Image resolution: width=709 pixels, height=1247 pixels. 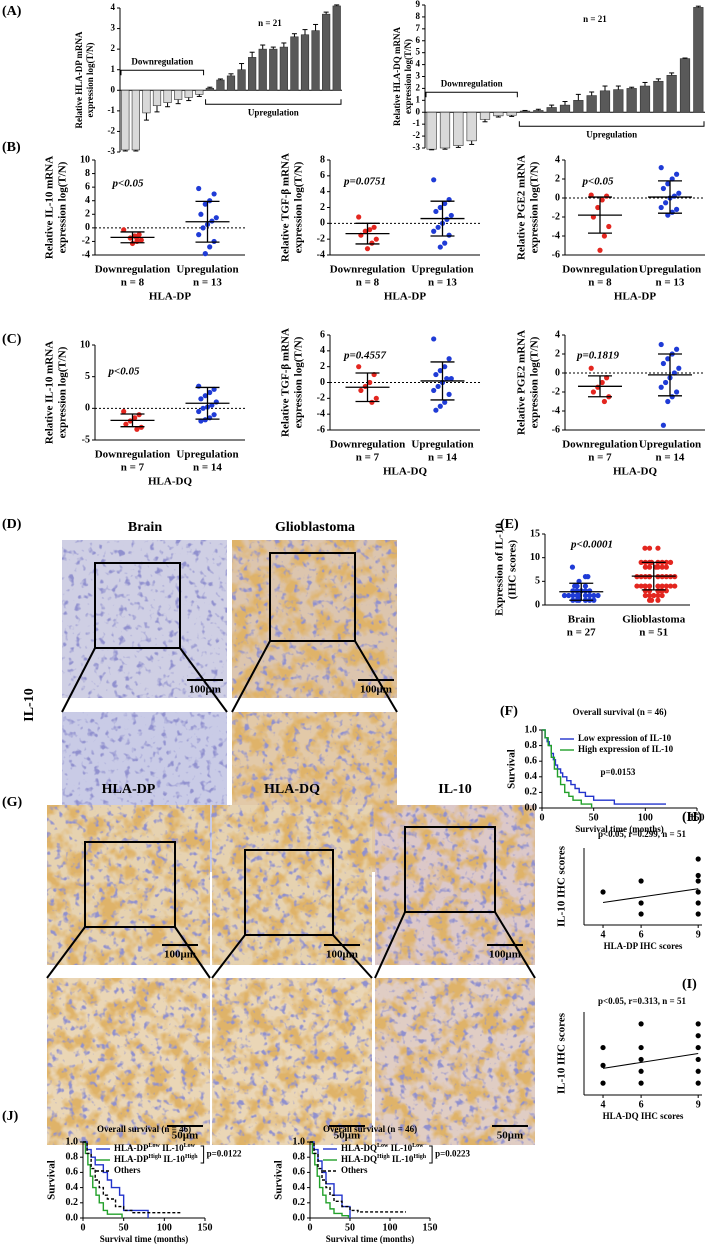 What do you see at coordinates (144, 1239) in the screenshot?
I see `x-axis-label: Survival time (months)` at bounding box center [144, 1239].